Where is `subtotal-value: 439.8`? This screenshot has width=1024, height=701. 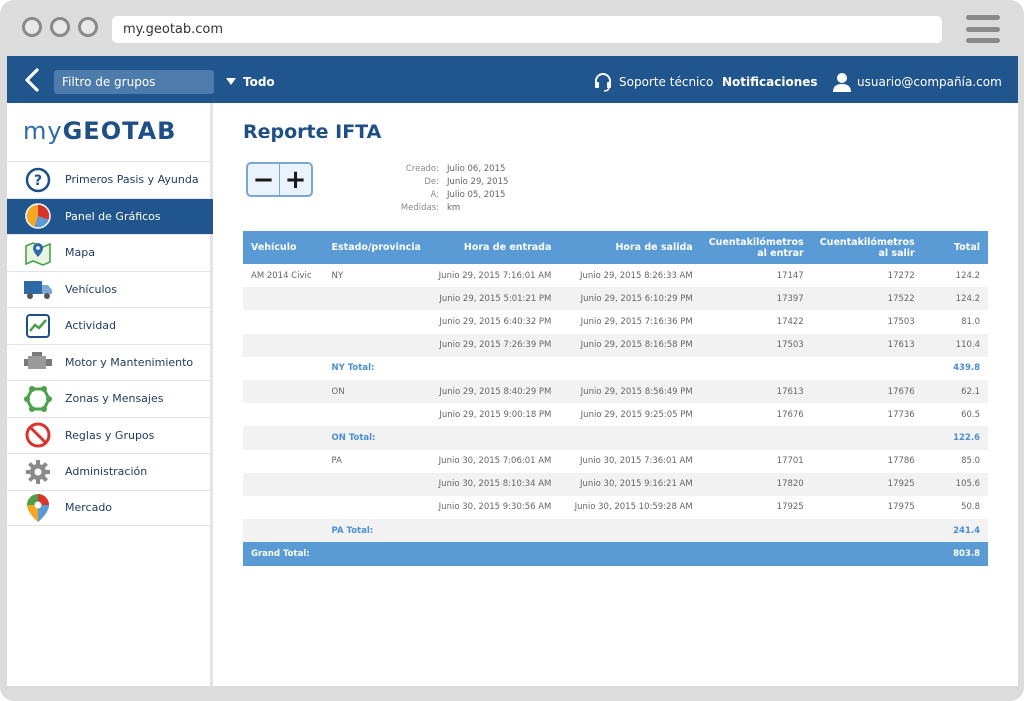 subtotal-value: 439.8 is located at coordinates (966, 368).